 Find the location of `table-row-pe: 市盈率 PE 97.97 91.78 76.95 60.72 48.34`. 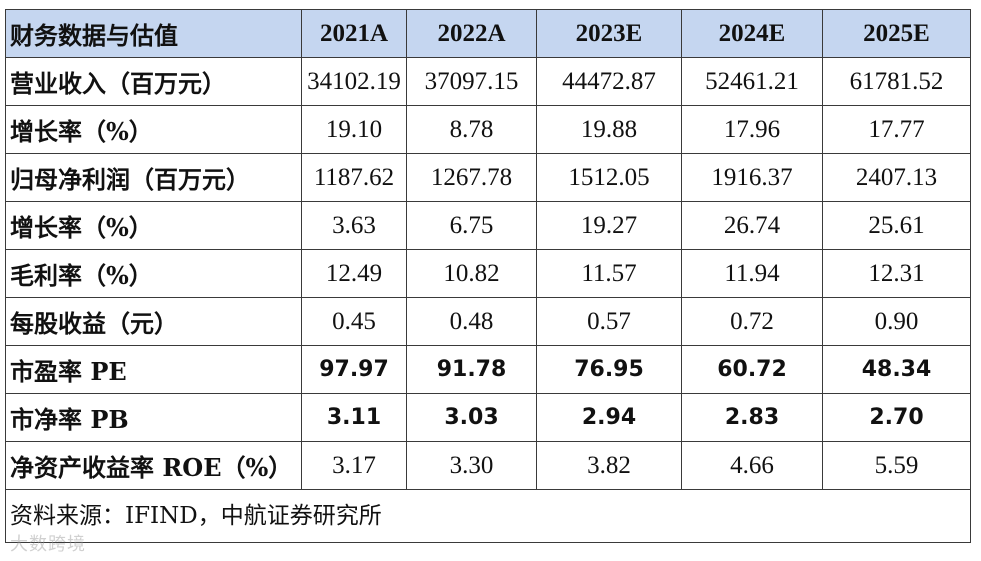

table-row-pe: 市盈率 PE 97.97 91.78 76.95 60.72 48.34 is located at coordinates (488, 369).